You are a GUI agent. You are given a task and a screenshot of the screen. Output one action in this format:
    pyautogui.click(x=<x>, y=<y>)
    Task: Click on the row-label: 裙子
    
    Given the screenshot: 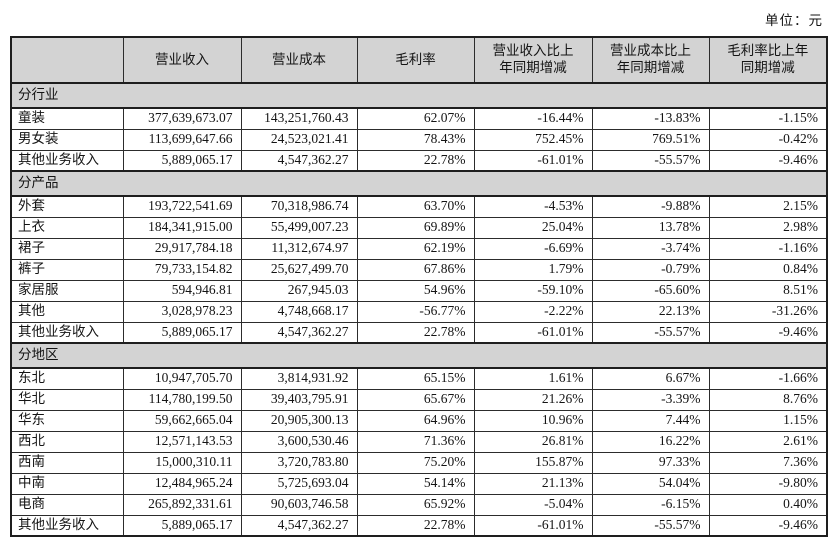 What is the action you would take?
    pyautogui.click(x=67, y=248)
    